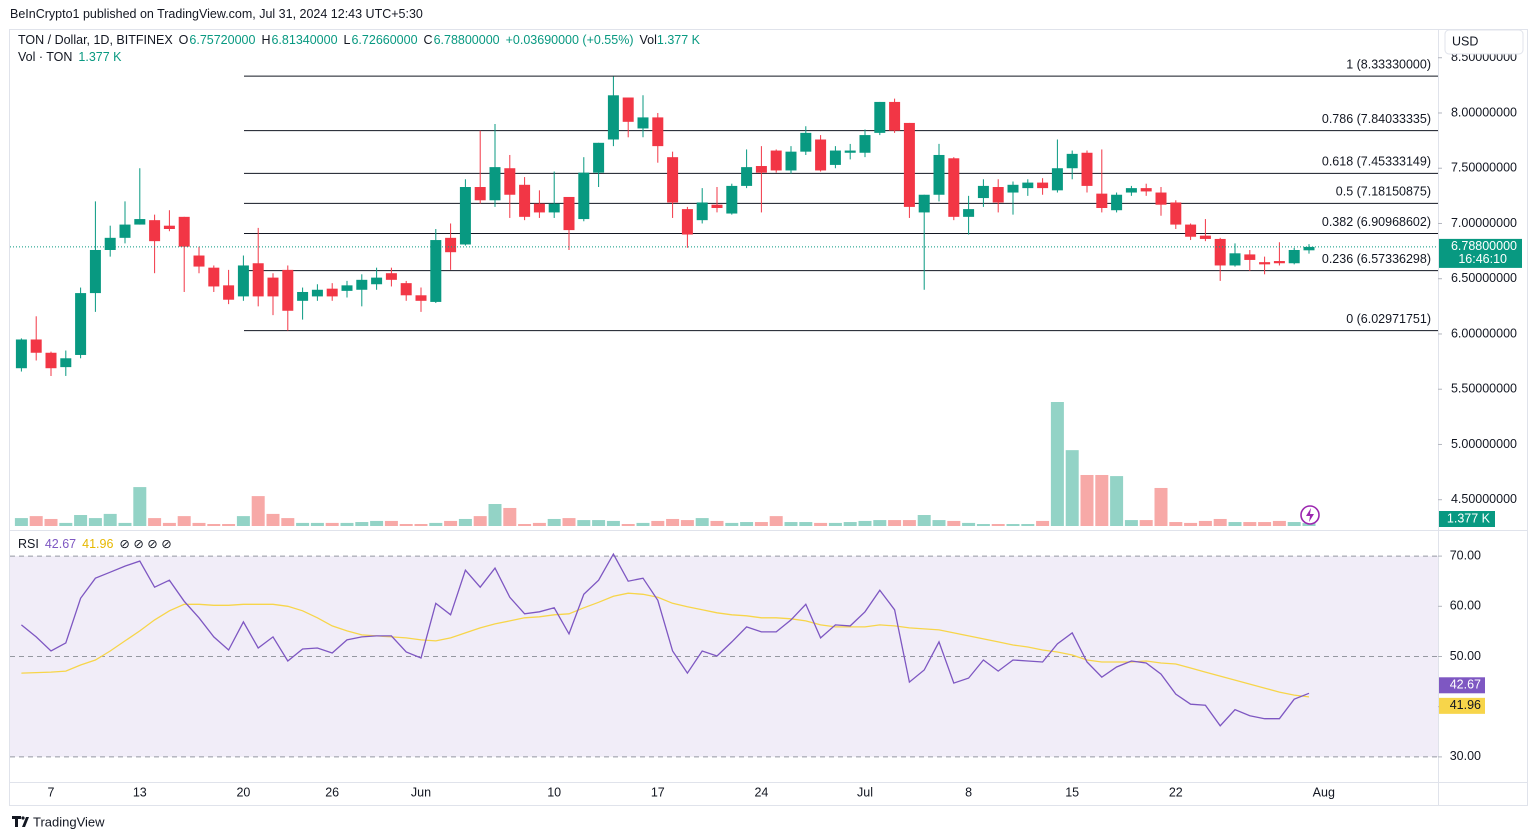 This screenshot has height=839, width=1536. I want to click on y-tick-label: 4.50000000, so click(1484, 499).